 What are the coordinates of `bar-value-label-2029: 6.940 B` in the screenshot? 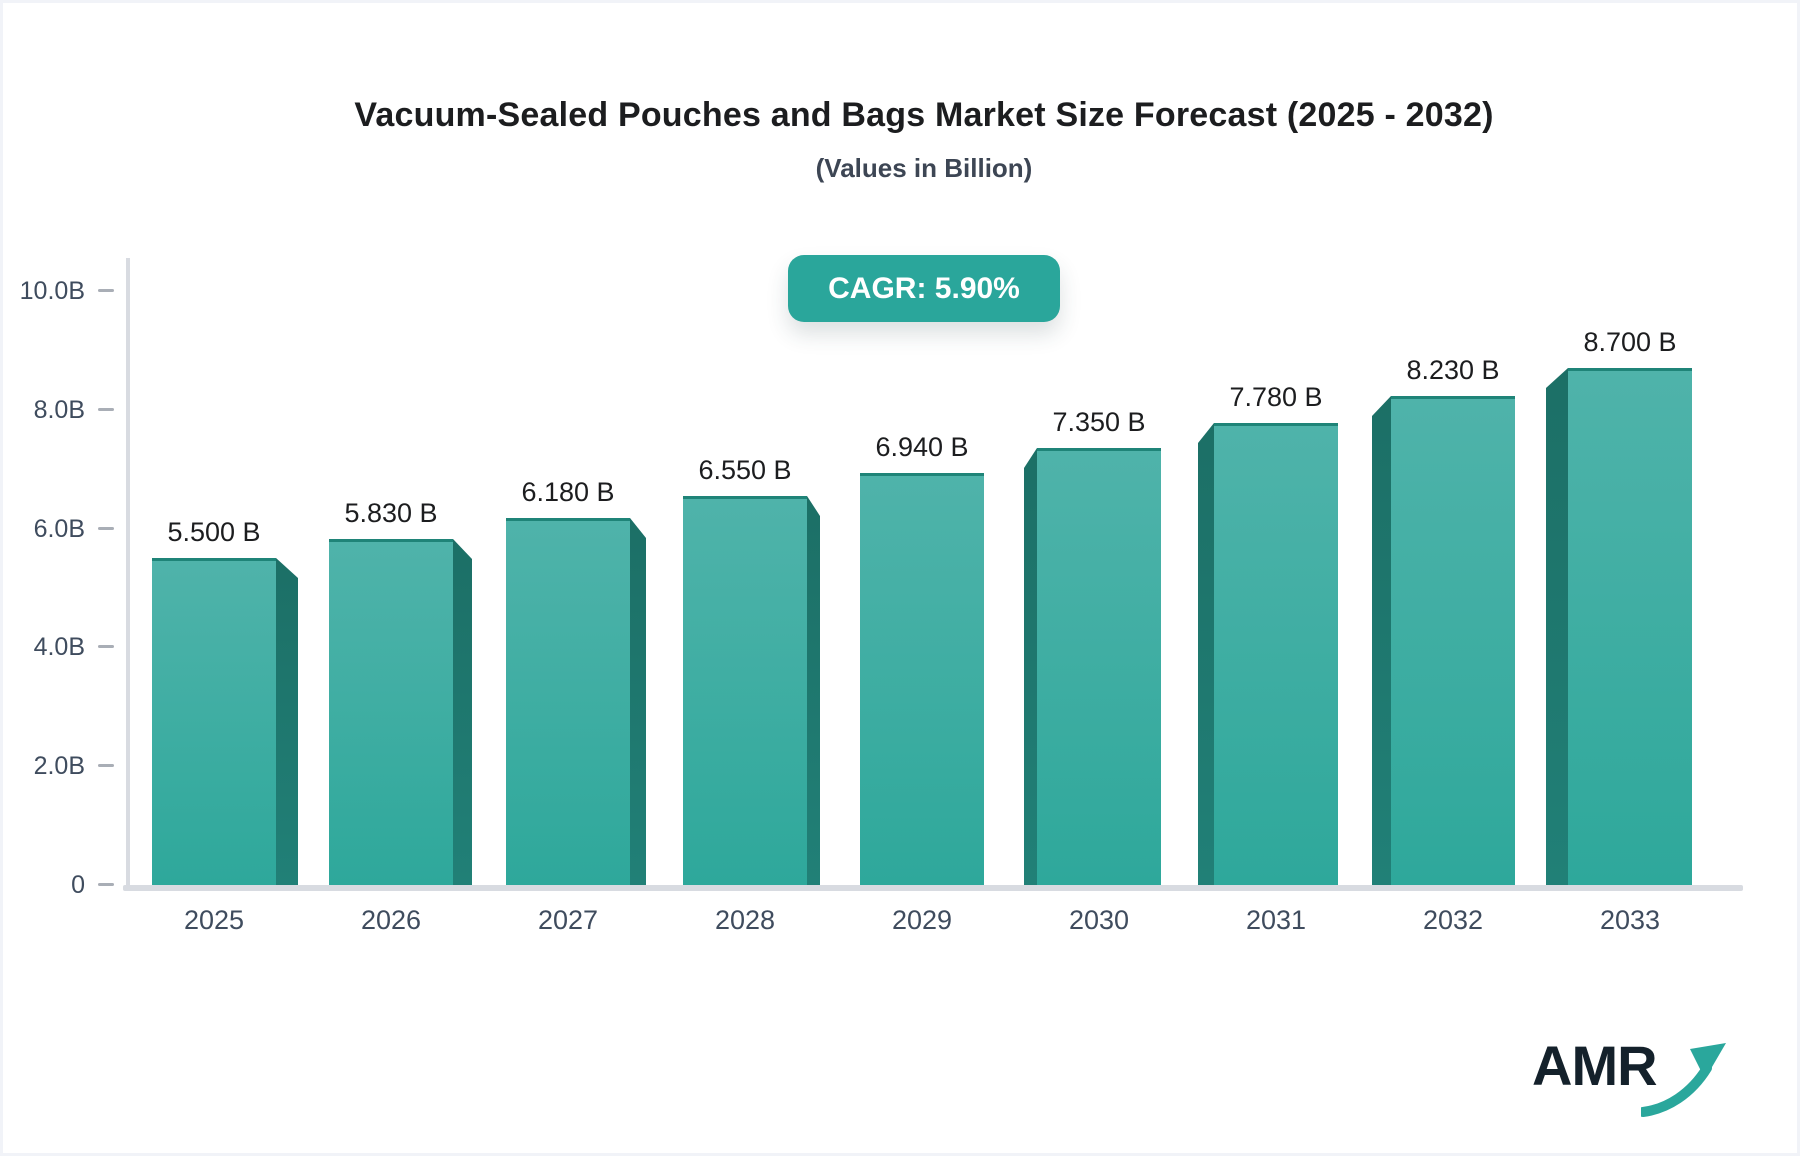 It's located at (922, 447).